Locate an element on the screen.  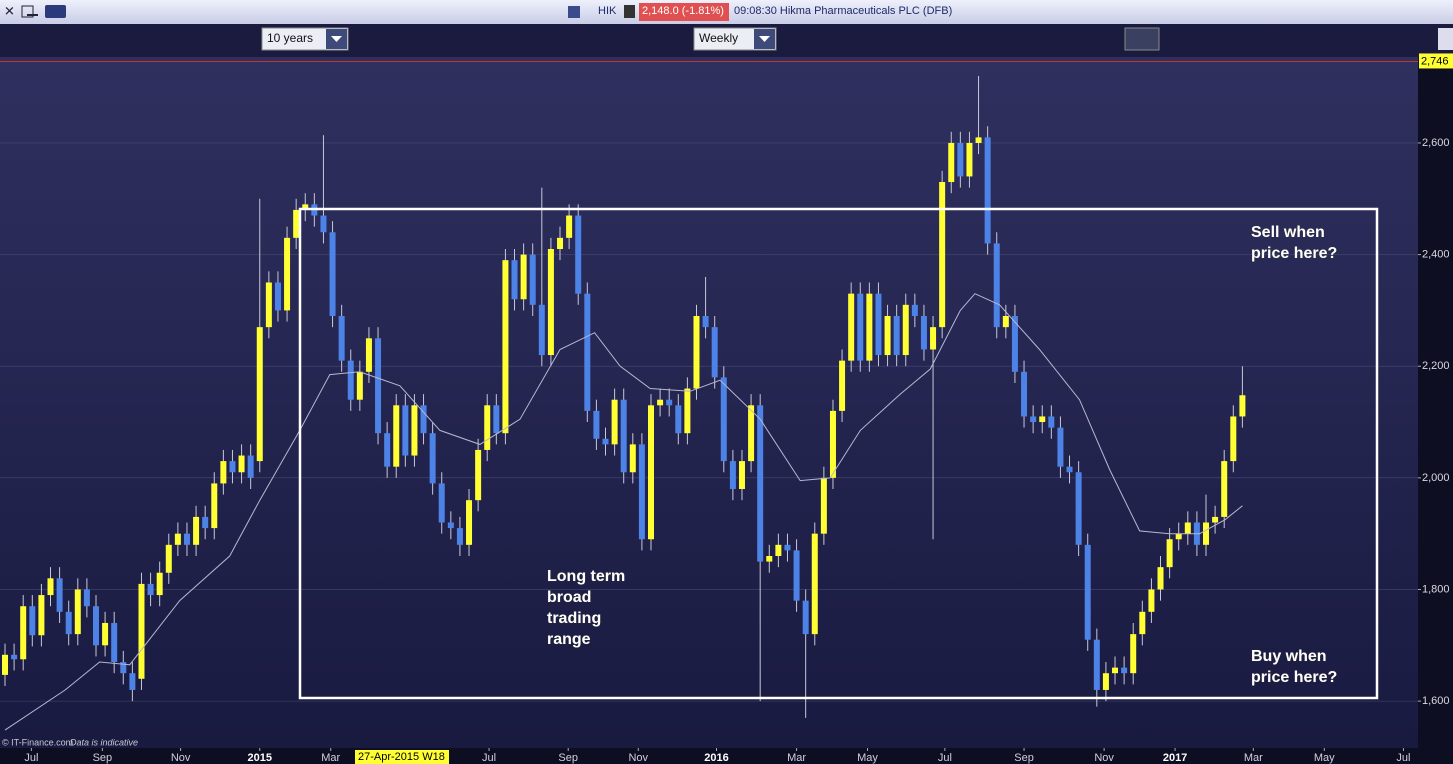
footer-note: Data is indicative is located at coordinates (104, 742).